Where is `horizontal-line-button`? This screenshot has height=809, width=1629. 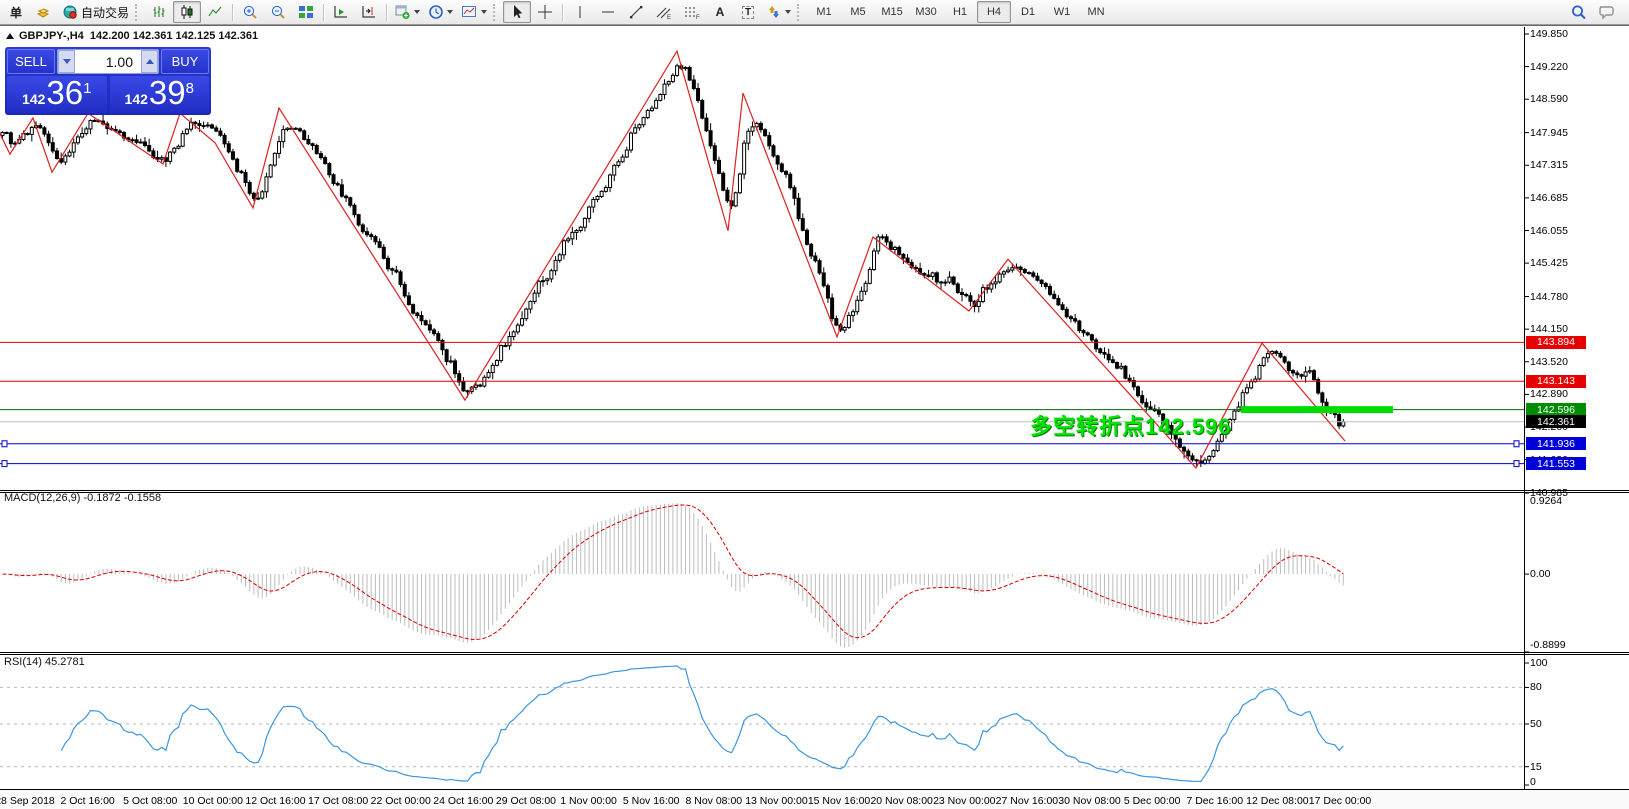 horizontal-line-button is located at coordinates (608, 12).